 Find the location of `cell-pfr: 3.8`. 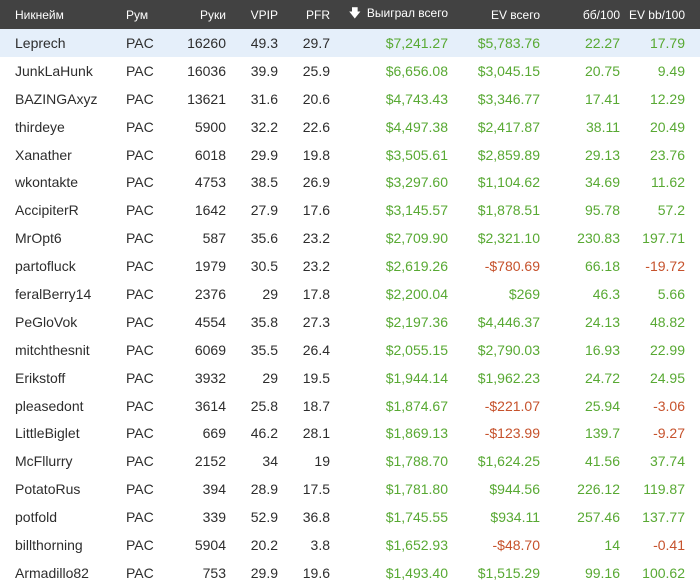

cell-pfr: 3.8 is located at coordinates (320, 544).